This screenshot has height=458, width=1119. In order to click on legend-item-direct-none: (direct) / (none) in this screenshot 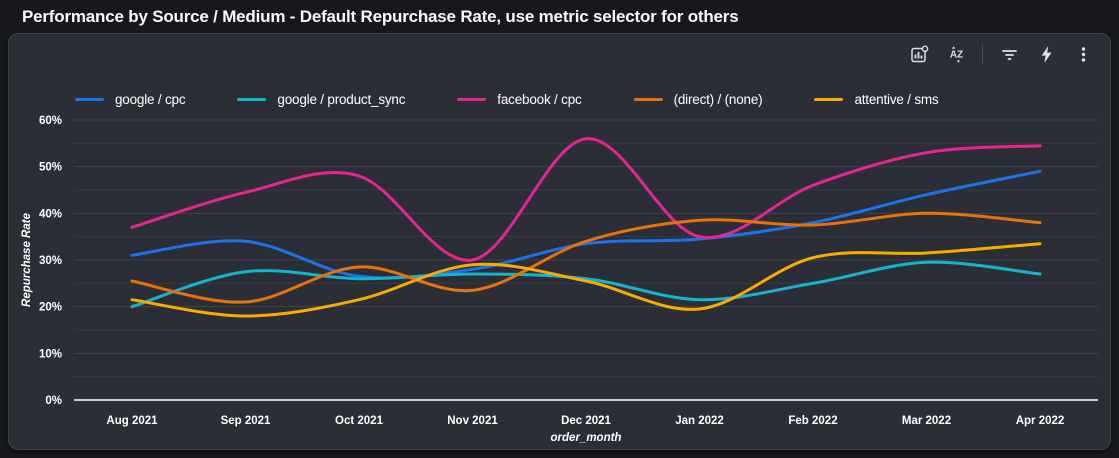, I will do `click(698, 99)`.